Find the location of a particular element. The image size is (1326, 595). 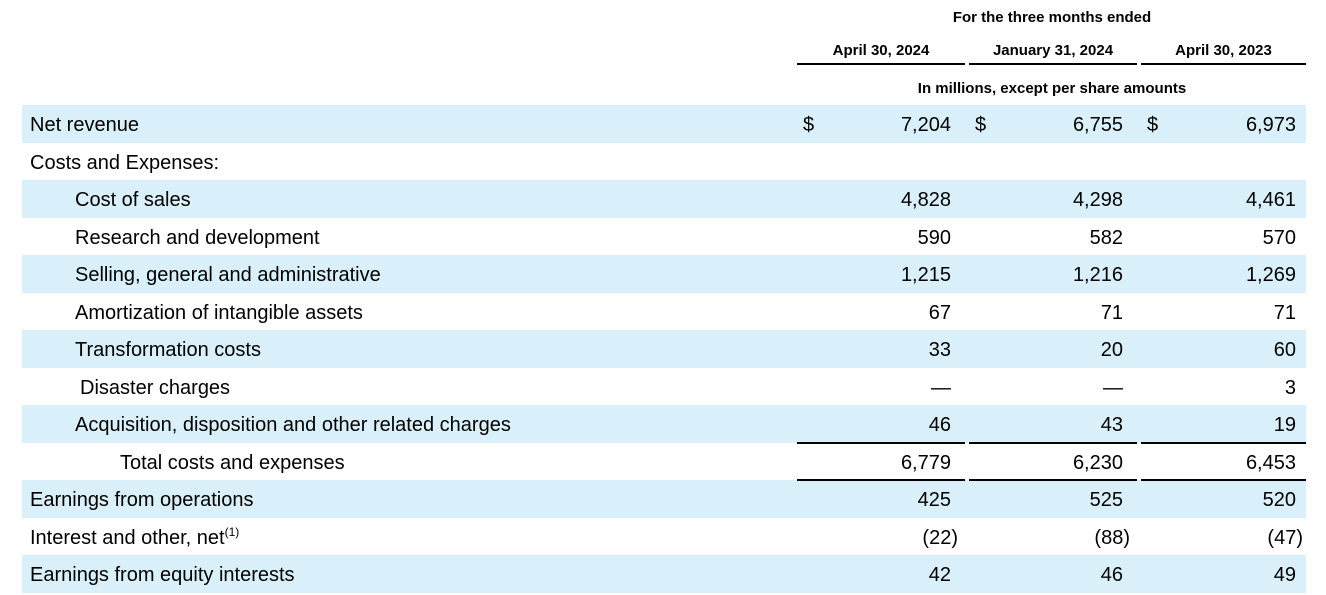

value-apr-2023: 6,453 is located at coordinates (1270, 462).